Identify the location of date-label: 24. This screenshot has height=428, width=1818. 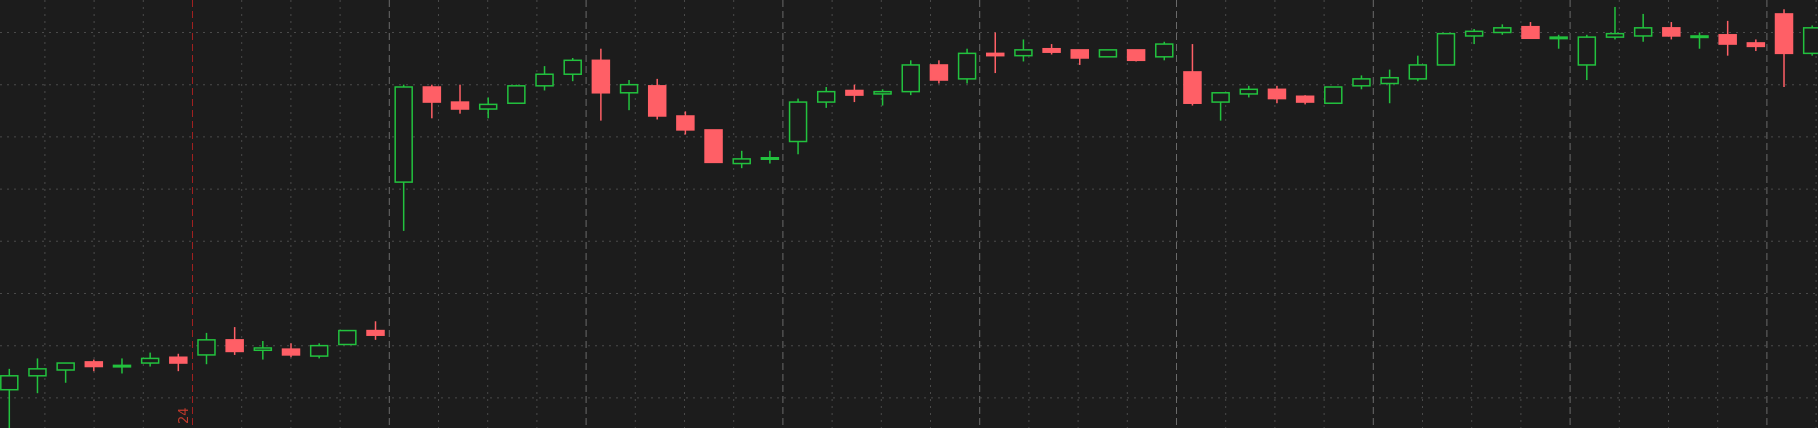
(184, 415).